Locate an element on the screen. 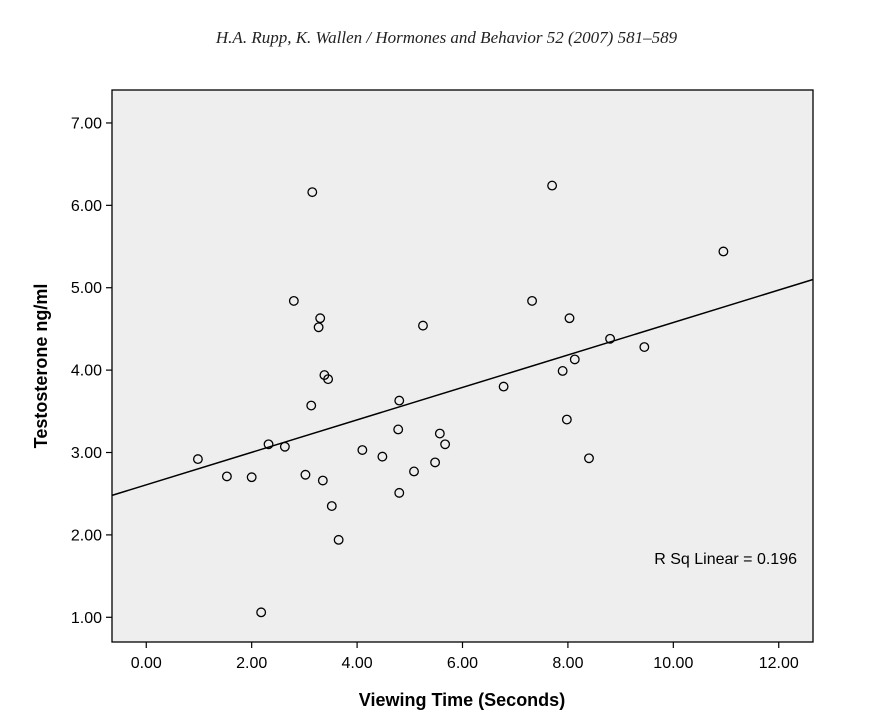 The height and width of the screenshot is (721, 893). y-tick-label: 7.00 is located at coordinates (86, 123).